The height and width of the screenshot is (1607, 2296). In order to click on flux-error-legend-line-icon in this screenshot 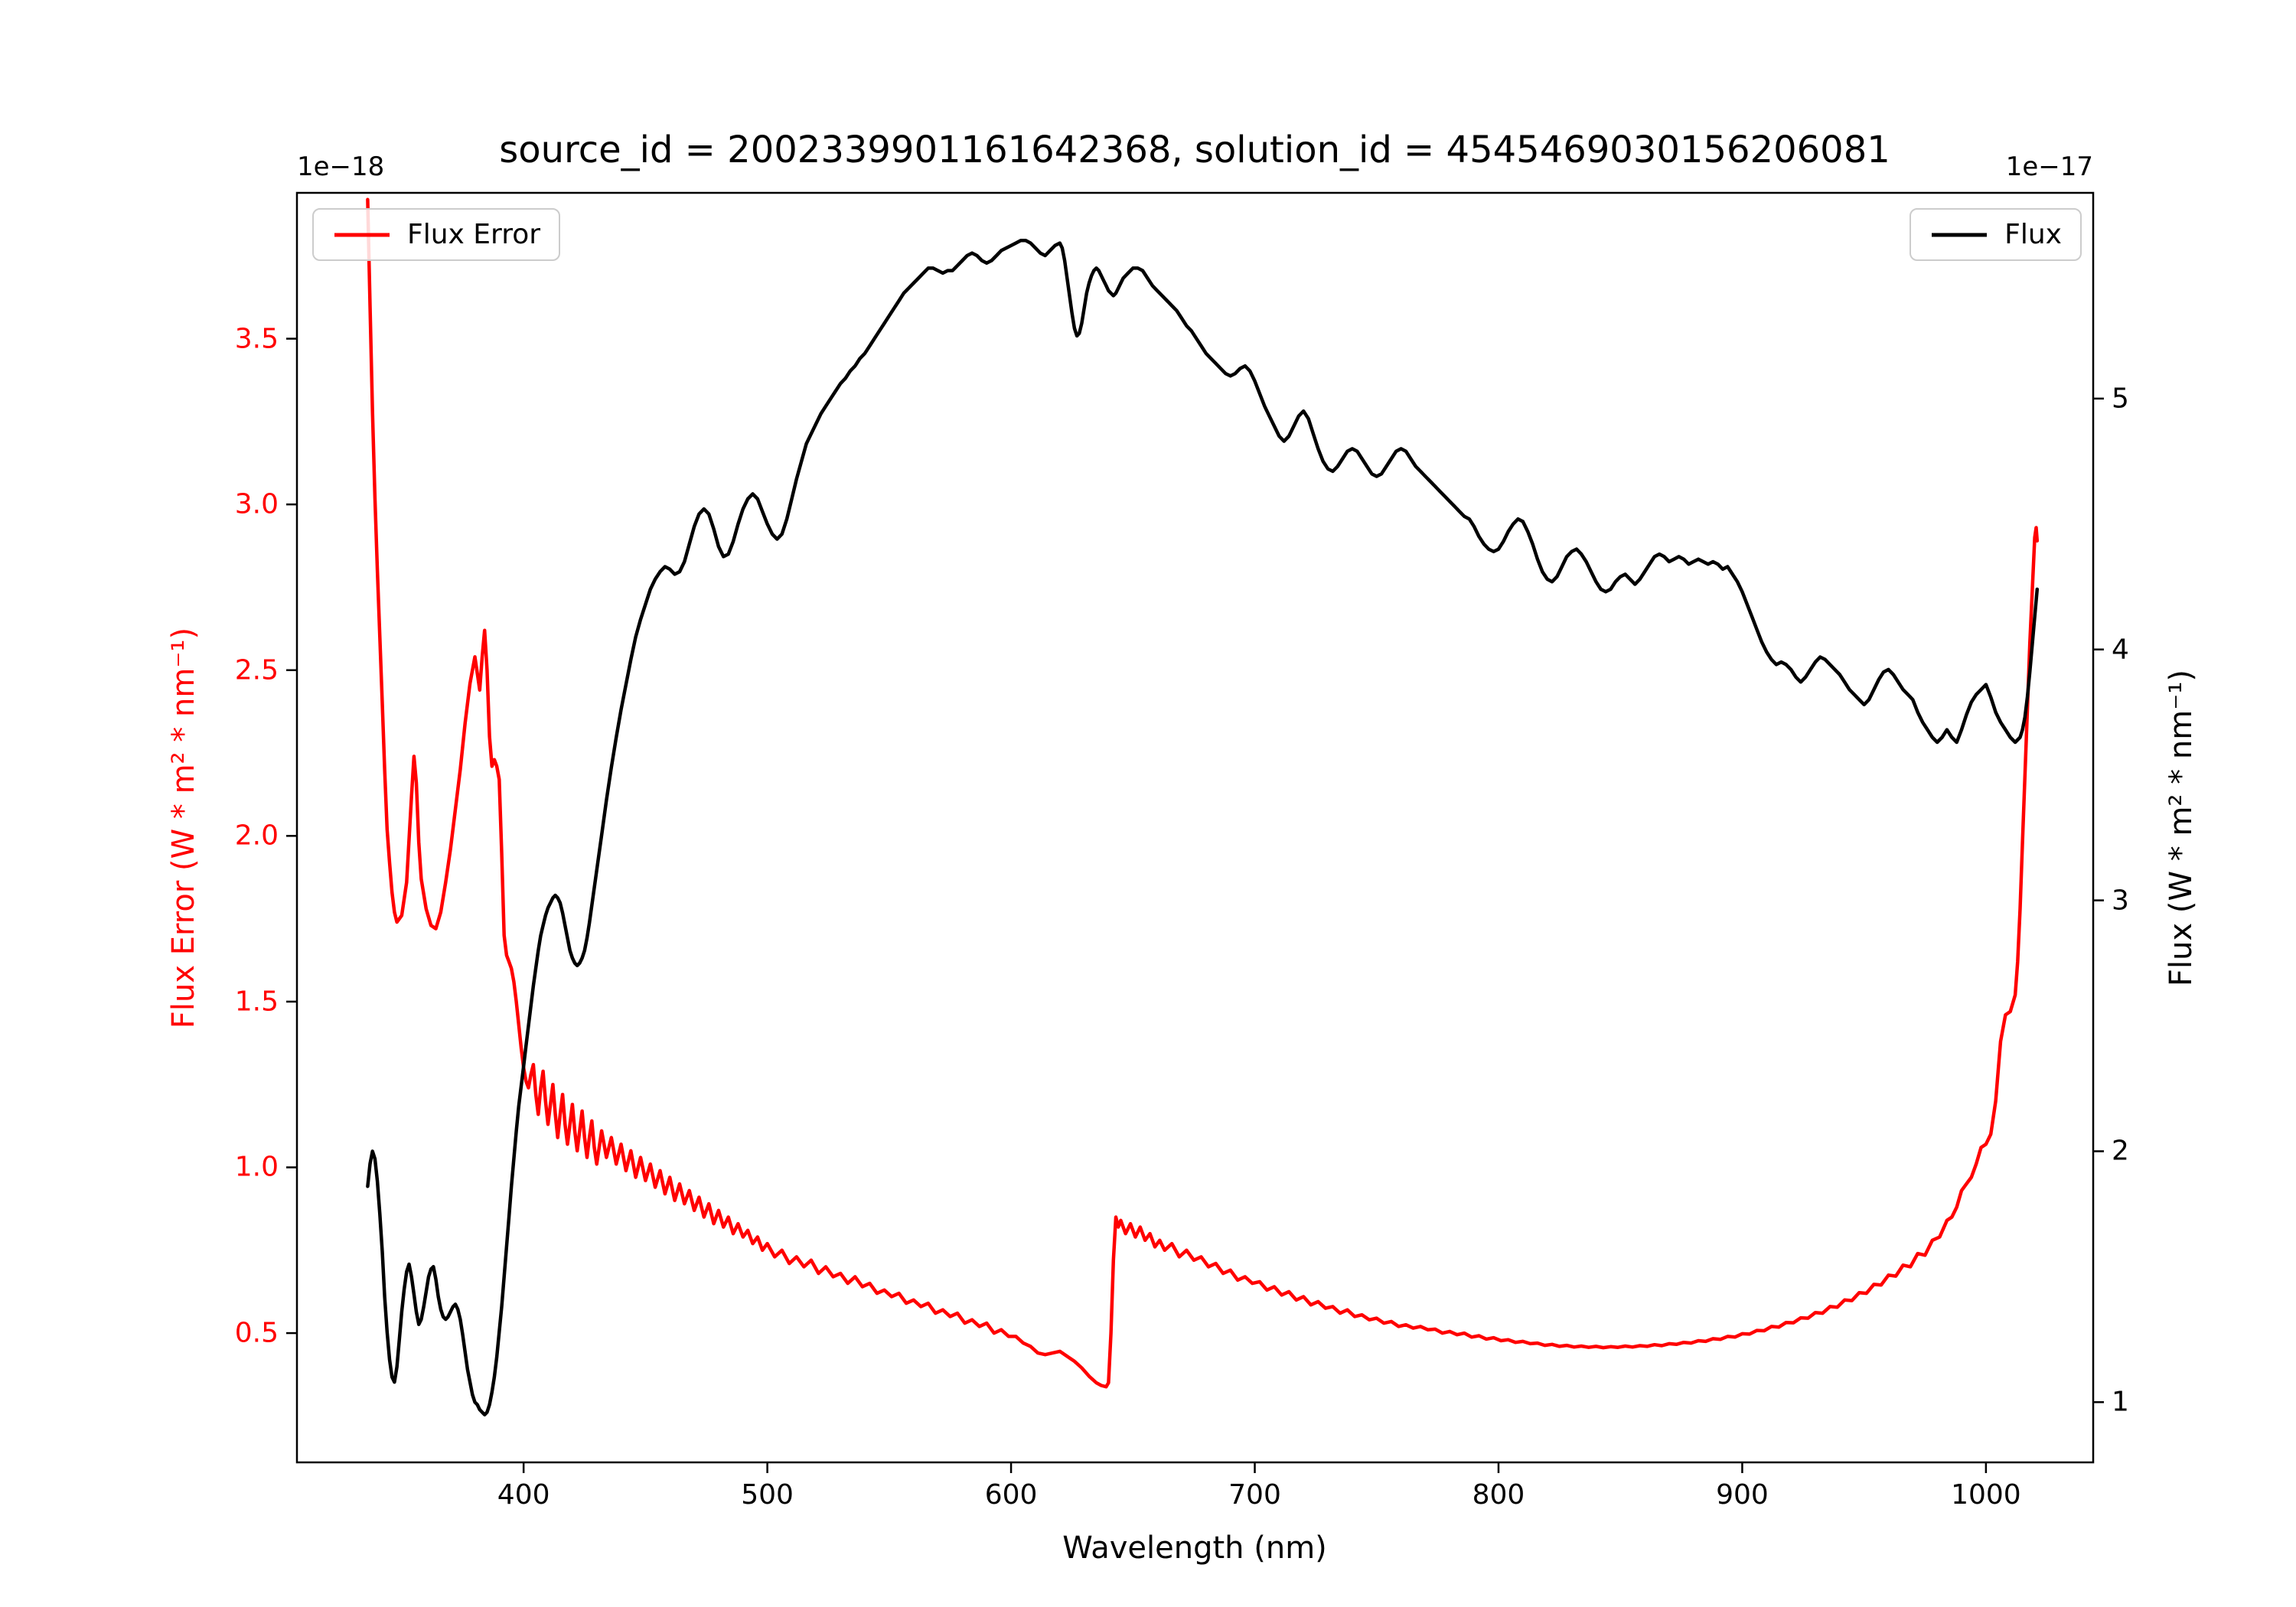, I will do `click(362, 234)`.